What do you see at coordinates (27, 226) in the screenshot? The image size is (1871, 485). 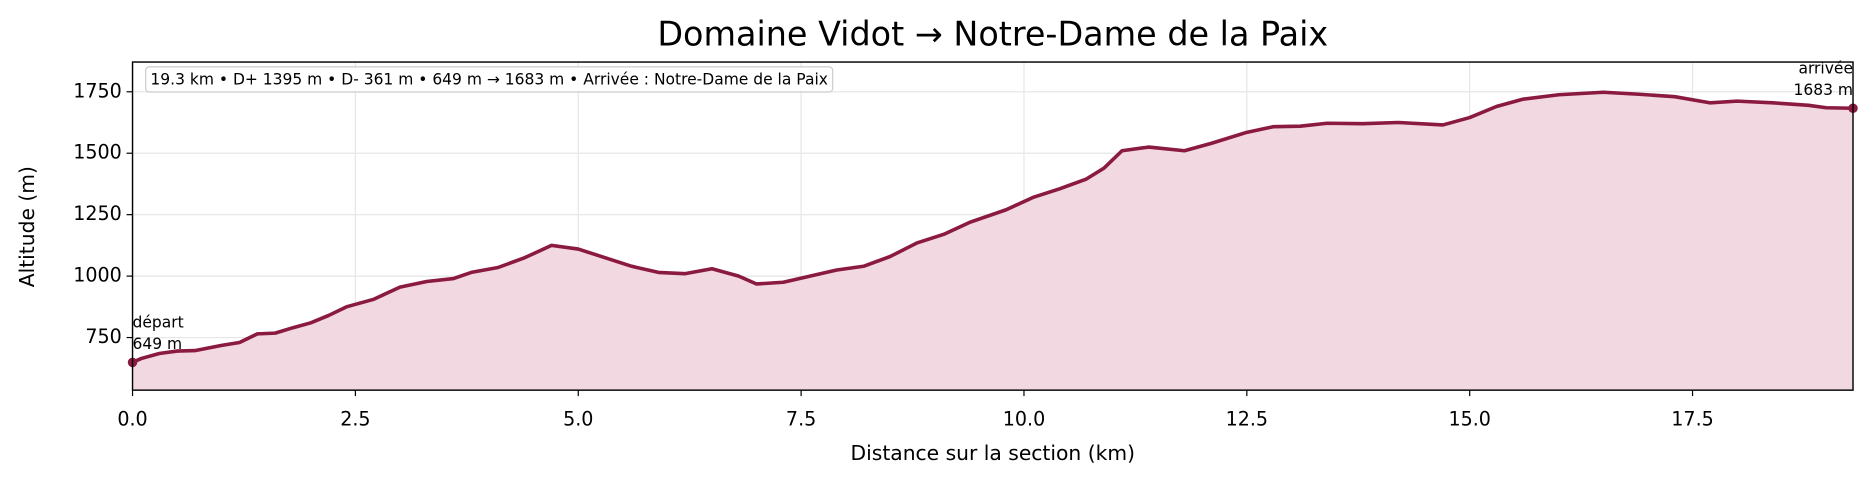 I see `y-axis-label: Altitude (m)` at bounding box center [27, 226].